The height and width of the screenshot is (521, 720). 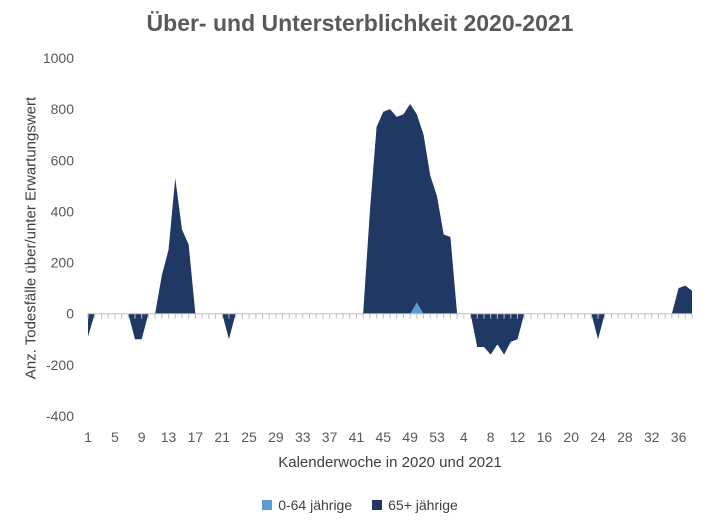 I want to click on x-tick-label-10: 41, so click(x=357, y=437).